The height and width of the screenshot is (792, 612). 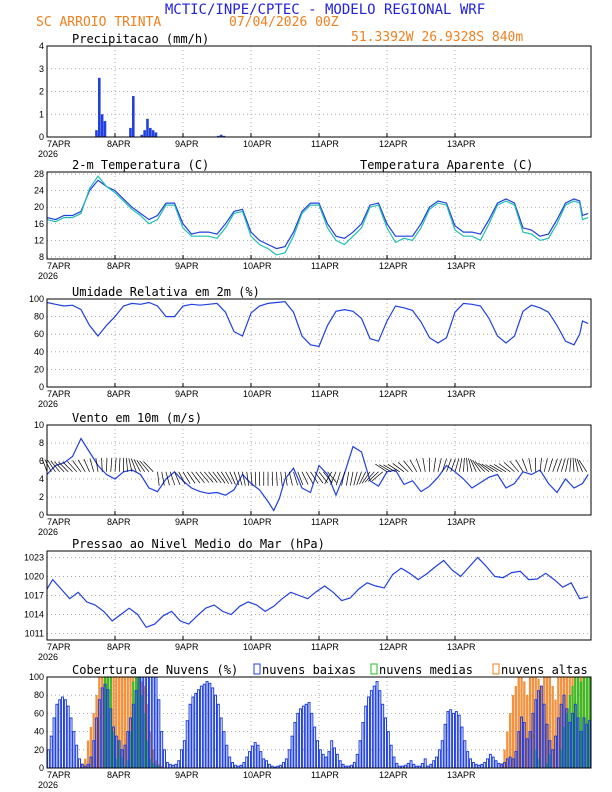 I want to click on y-tick-label: 100, so click(x=36, y=299).